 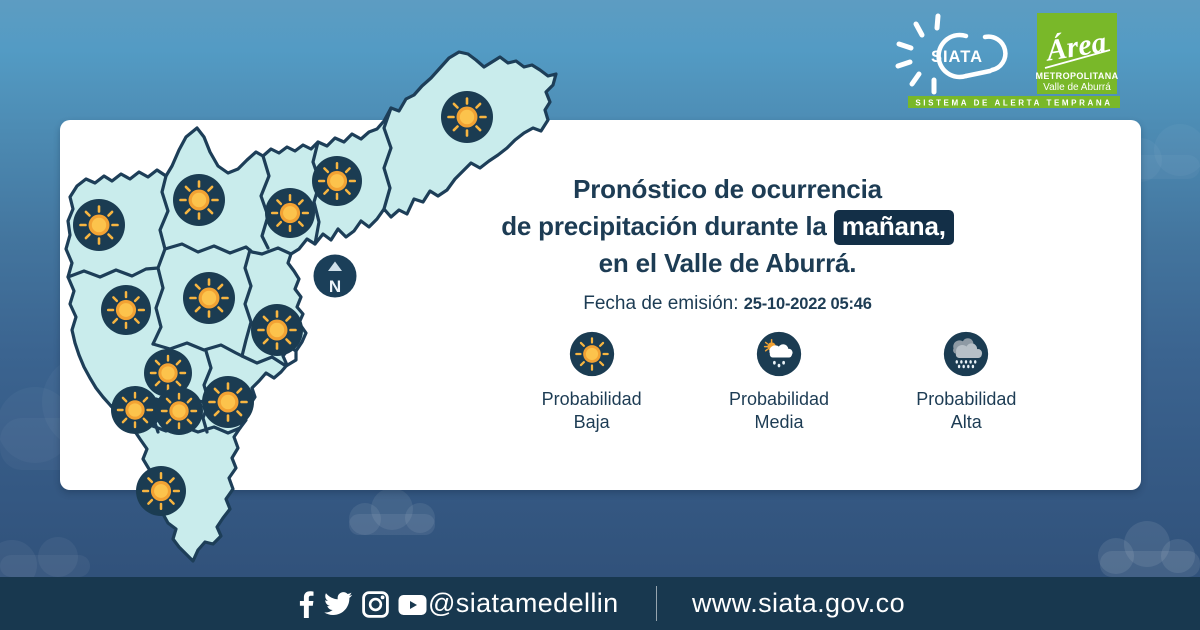 I want to click on title-line-1: Pronóstico de ocurrencia, so click(x=727, y=189).